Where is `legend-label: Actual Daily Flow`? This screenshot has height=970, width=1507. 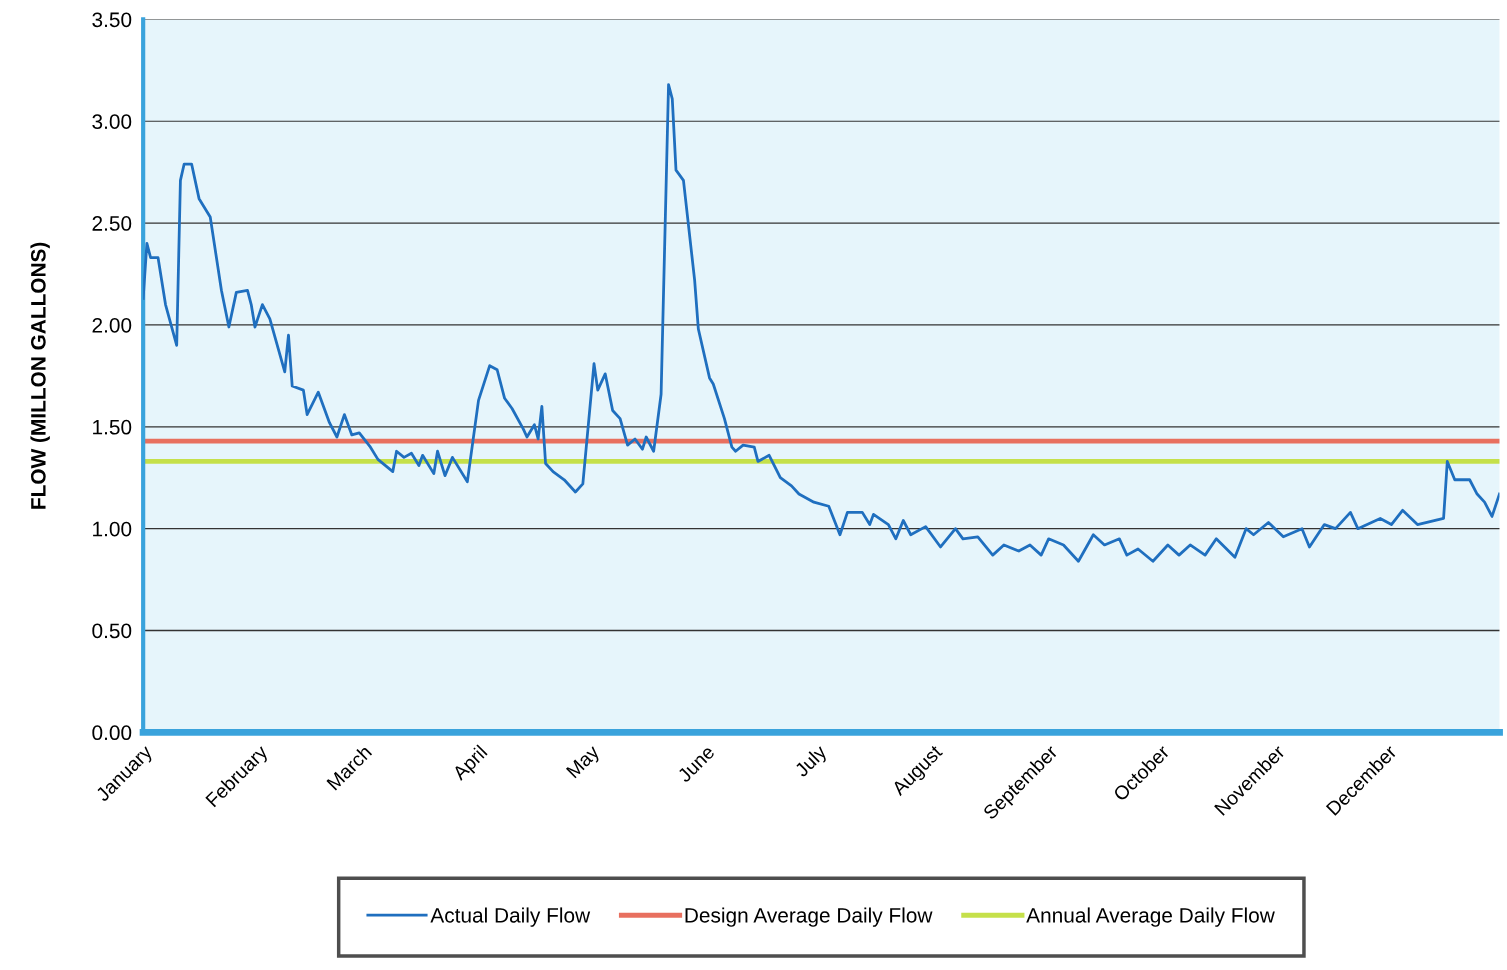
legend-label: Actual Daily Flow is located at coordinates (510, 917).